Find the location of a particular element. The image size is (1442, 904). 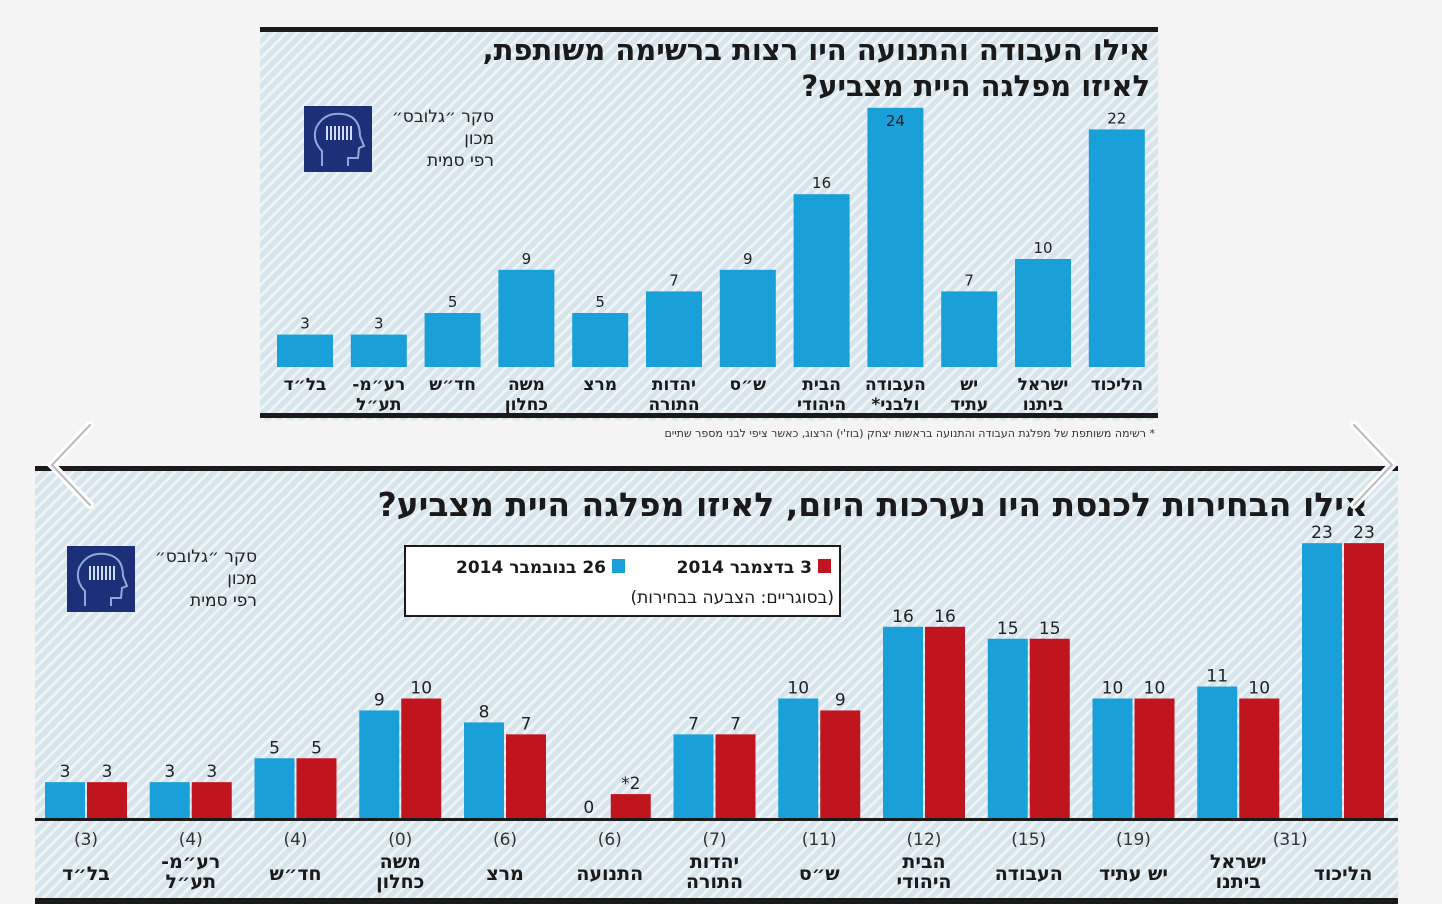

previous-election-seats: (6) is located at coordinates (505, 840).